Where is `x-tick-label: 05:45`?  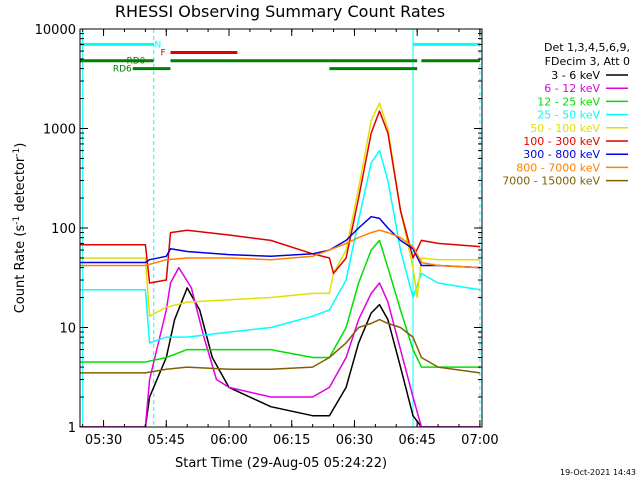
x-tick-label: 05:45 is located at coordinates (166, 440).